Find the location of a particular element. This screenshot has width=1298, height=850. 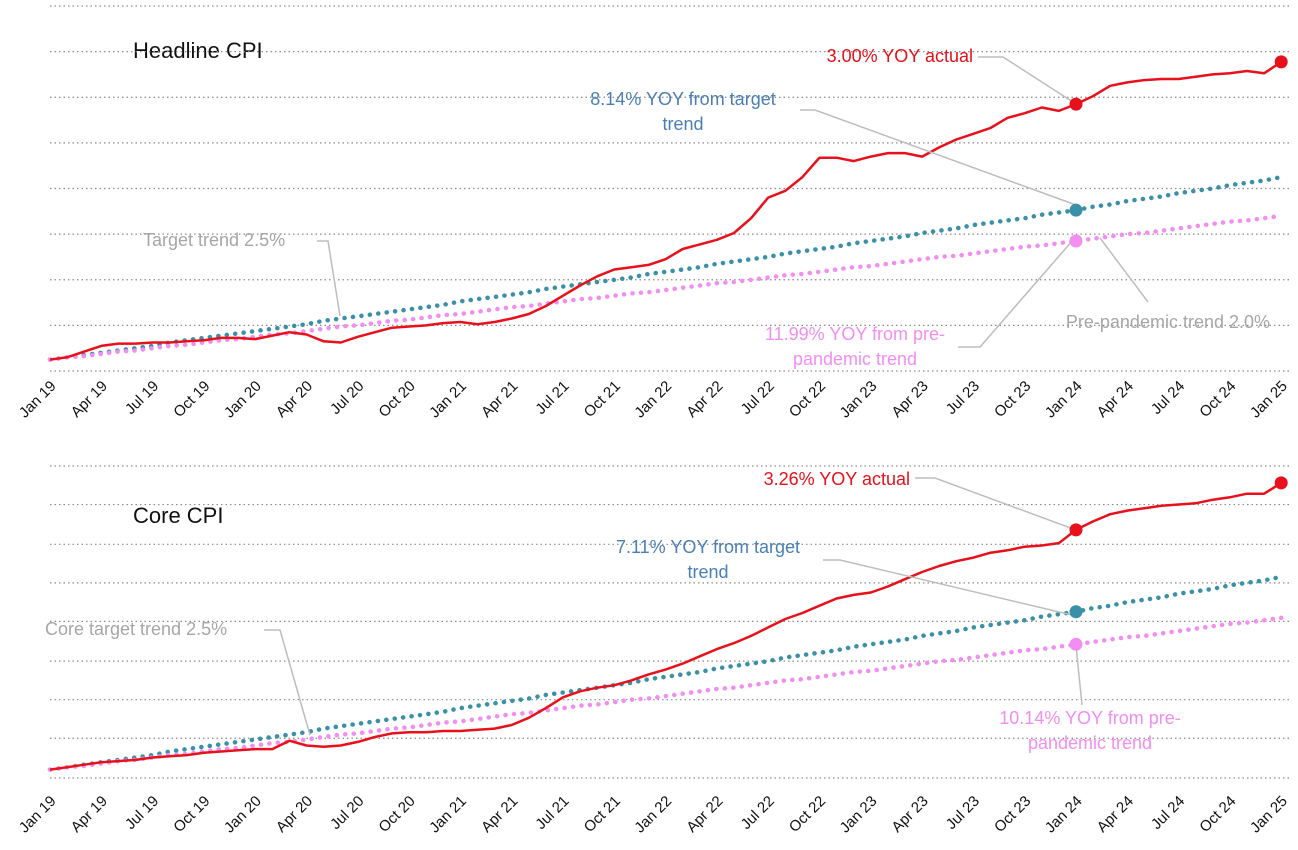

chart-title: Headline CPI is located at coordinates (198, 50).